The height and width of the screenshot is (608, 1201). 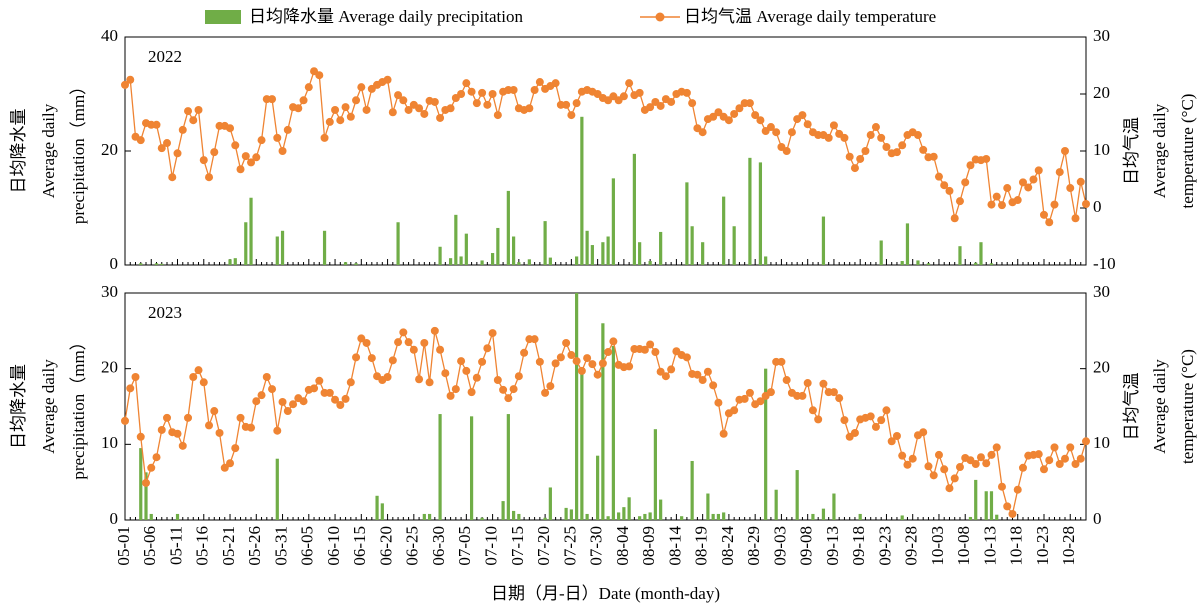 What do you see at coordinates (109, 367) in the screenshot?
I see `y-tick-label: 20` at bounding box center [109, 367].